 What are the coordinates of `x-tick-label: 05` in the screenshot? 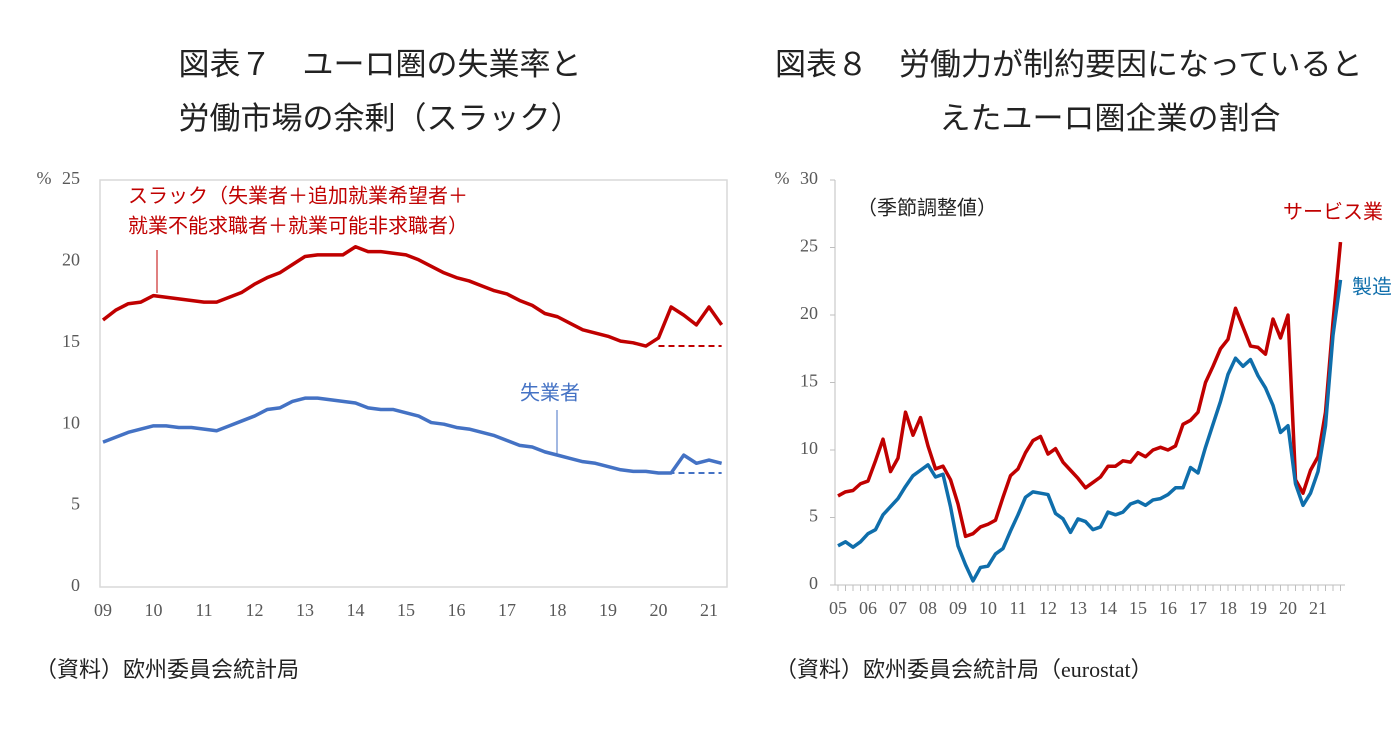 It's located at (838, 608).